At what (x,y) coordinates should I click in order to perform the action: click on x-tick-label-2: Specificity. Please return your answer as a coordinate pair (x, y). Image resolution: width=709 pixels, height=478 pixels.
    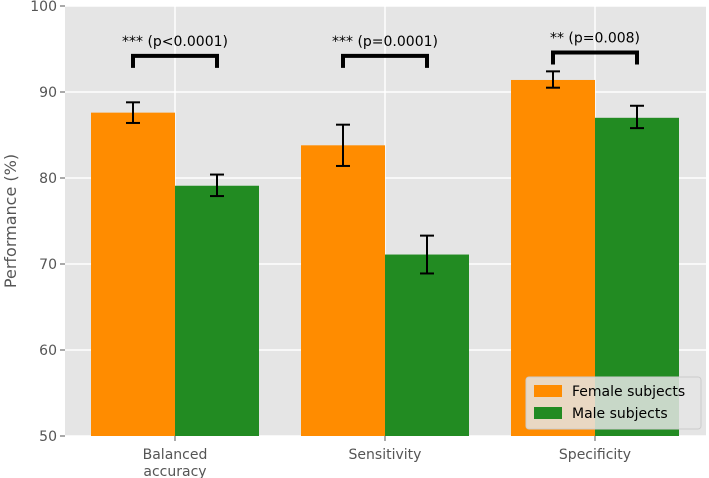
    Looking at the image, I should click on (595, 455).